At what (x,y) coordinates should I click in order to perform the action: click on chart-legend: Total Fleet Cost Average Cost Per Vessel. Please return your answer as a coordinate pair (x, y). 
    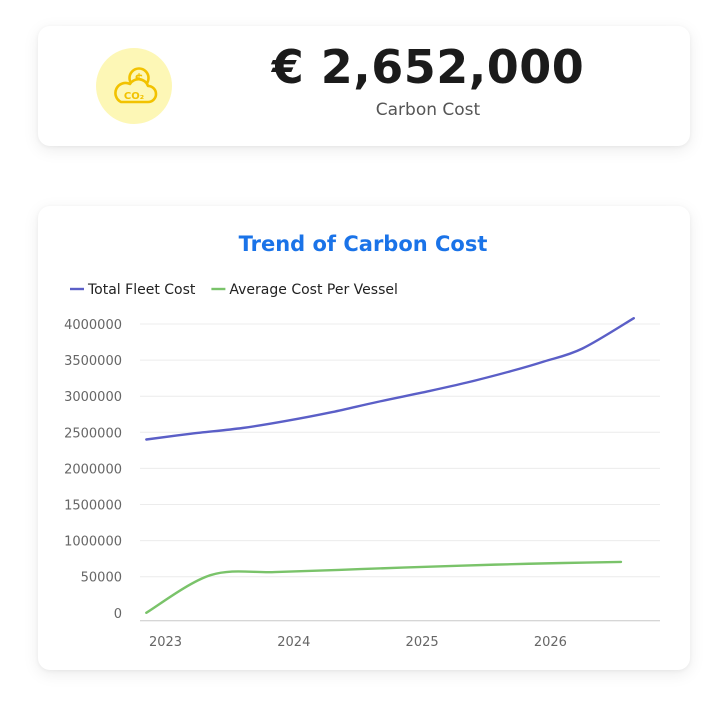
    Looking at the image, I should click on (234, 290).